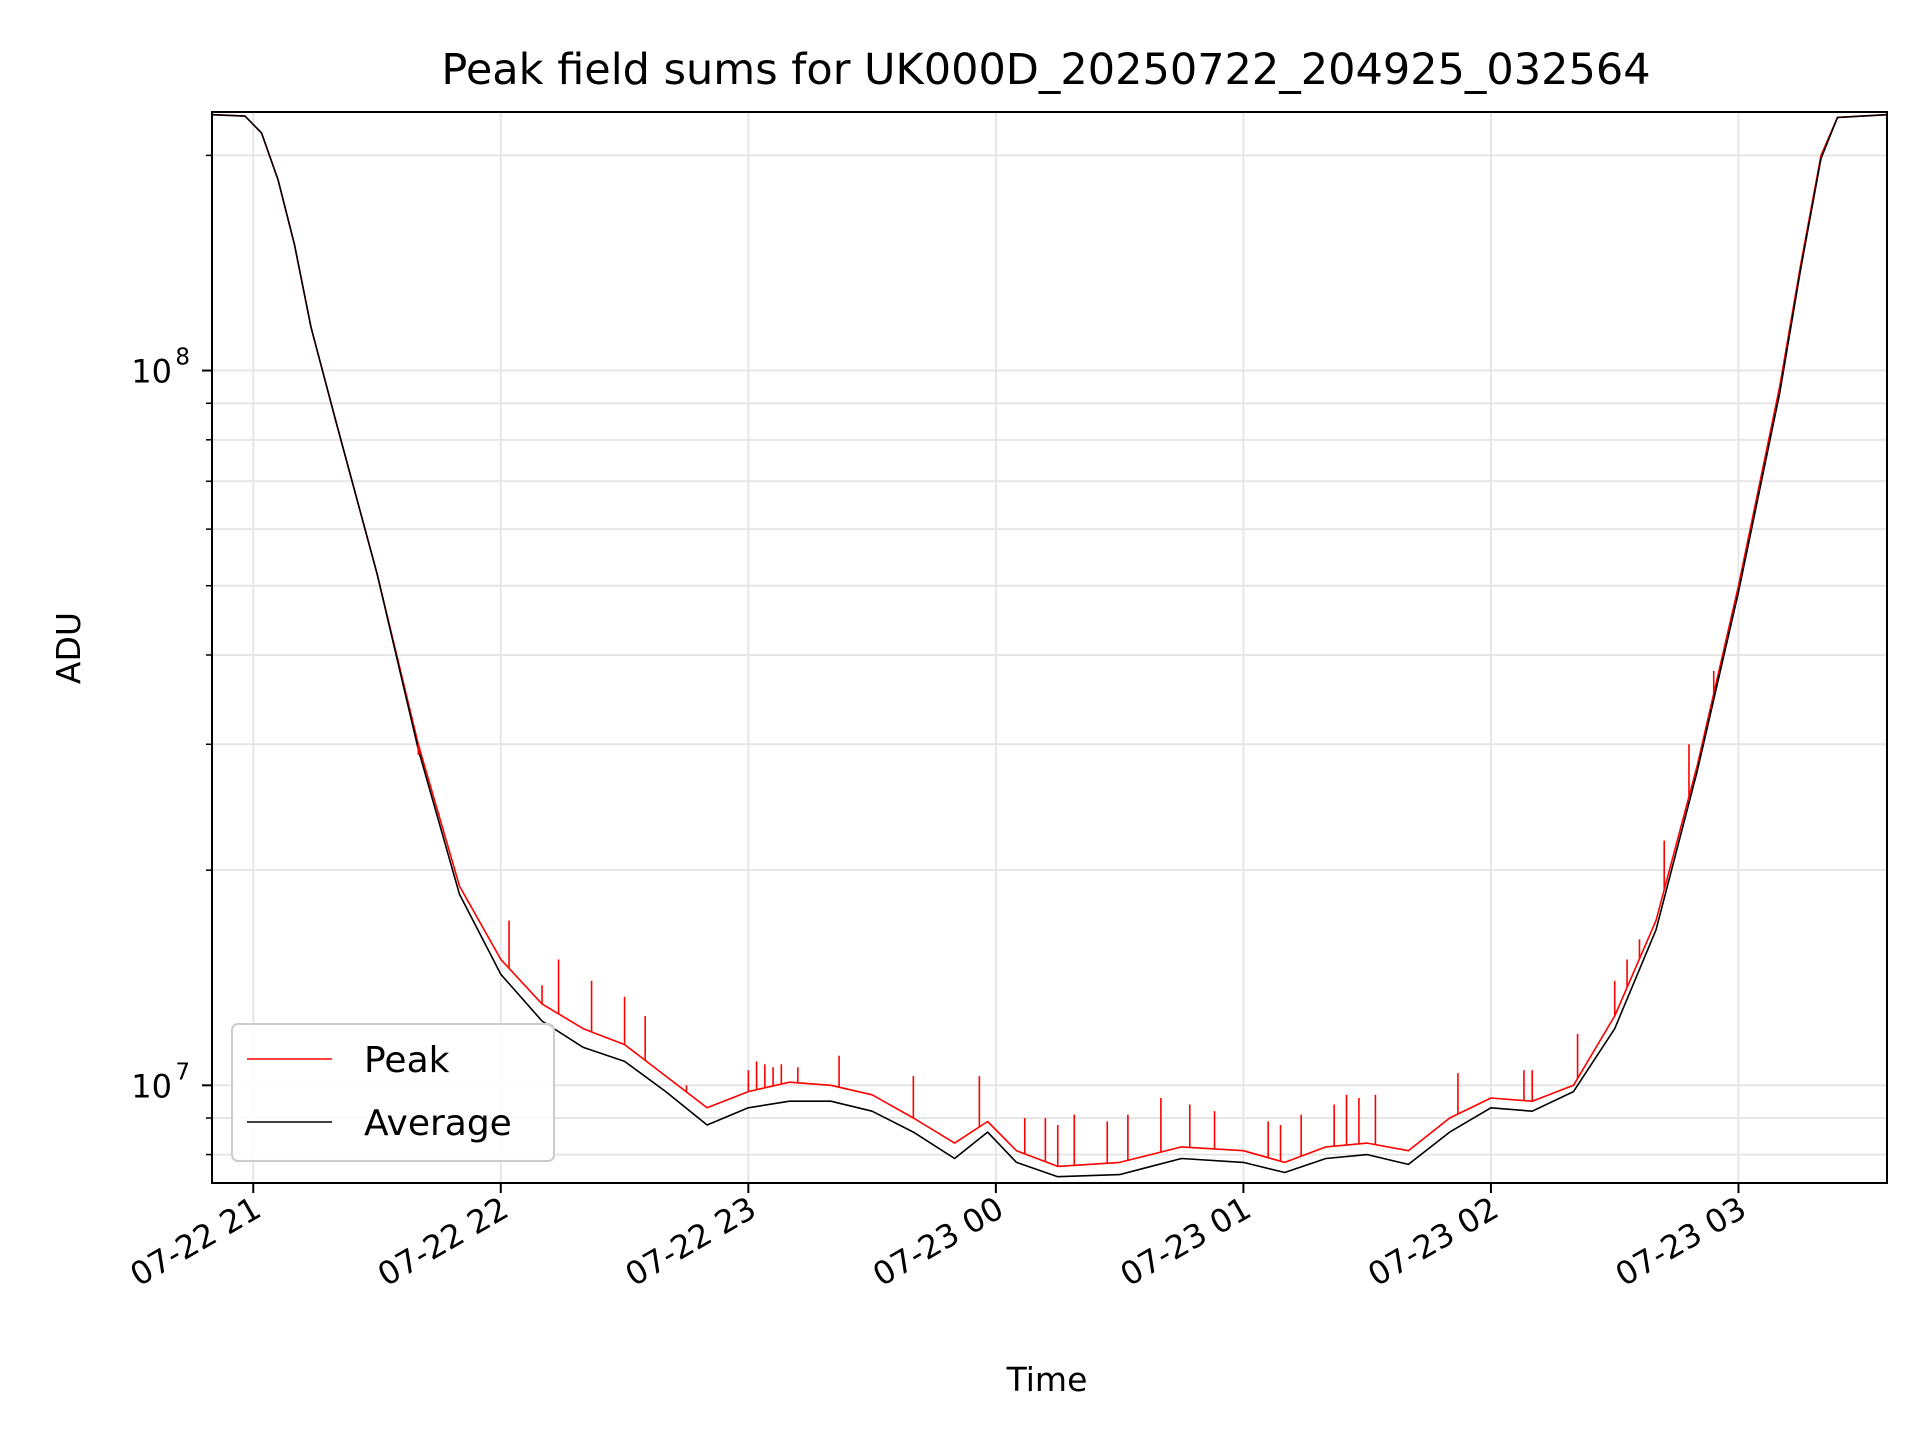  Describe the element at coordinates (393, 1092) in the screenshot. I see `legend: Peak Average` at that location.